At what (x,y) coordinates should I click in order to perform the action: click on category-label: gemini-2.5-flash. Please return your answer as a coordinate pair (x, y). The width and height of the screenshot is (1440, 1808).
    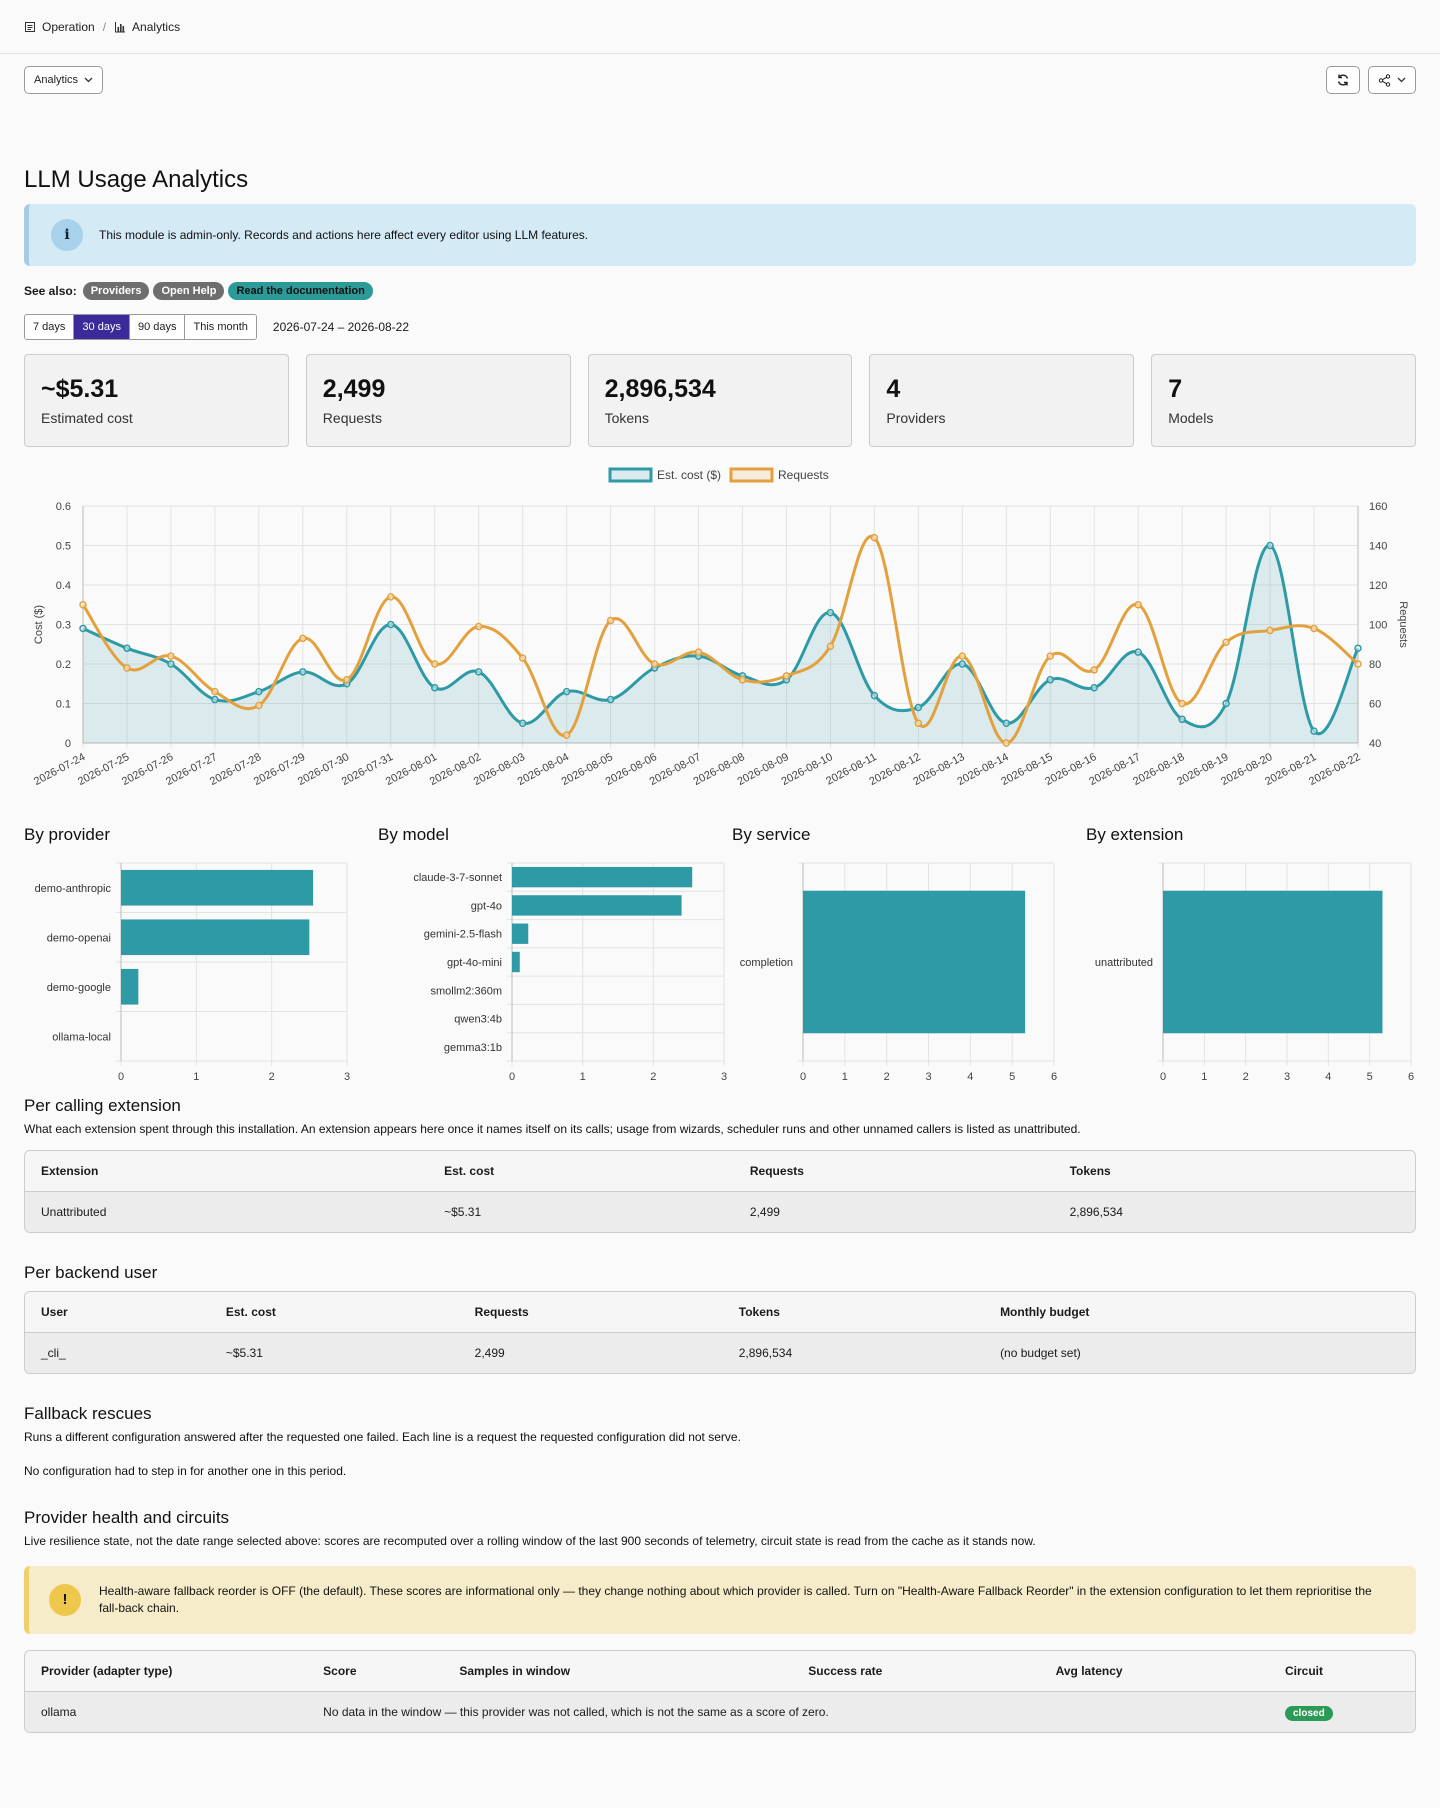
    Looking at the image, I should click on (463, 935).